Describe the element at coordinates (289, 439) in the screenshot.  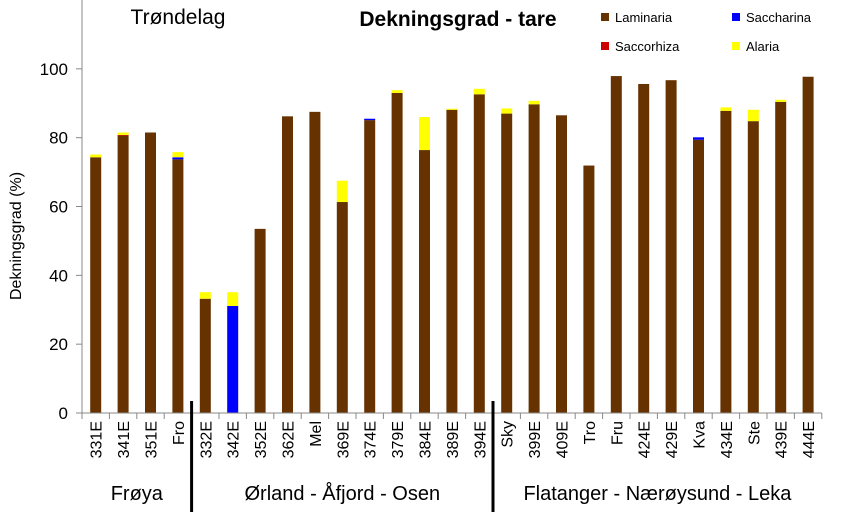
I see `x-tick-label: 362E` at that location.